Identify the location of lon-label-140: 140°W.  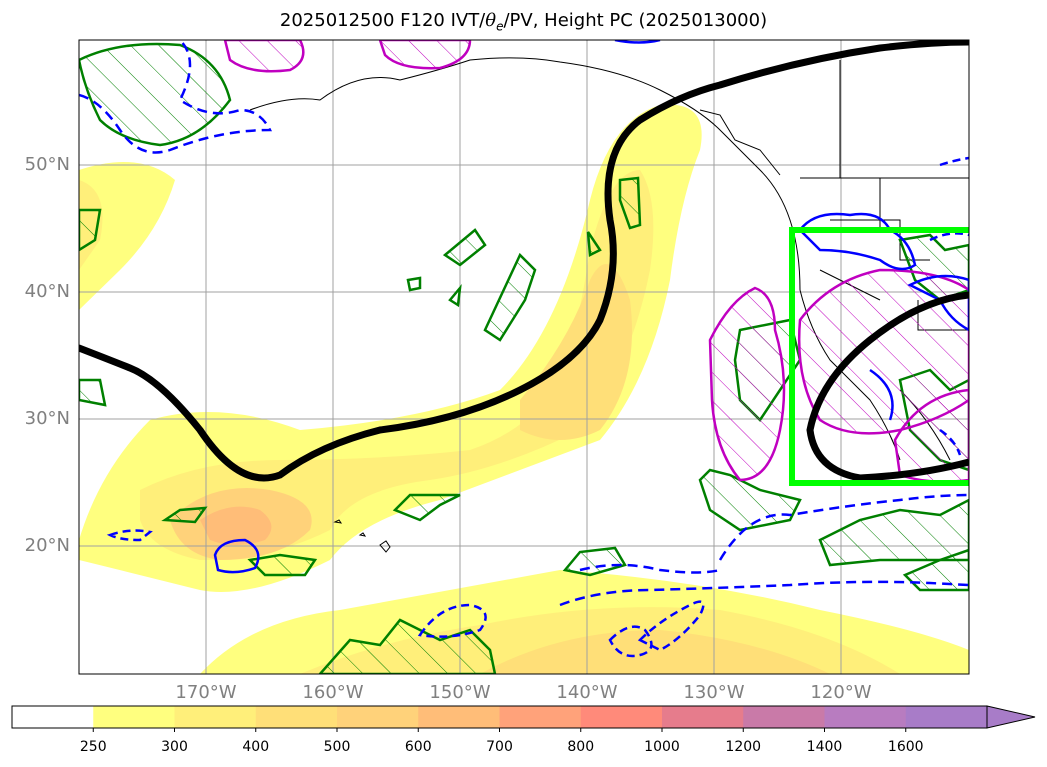
(587, 692).